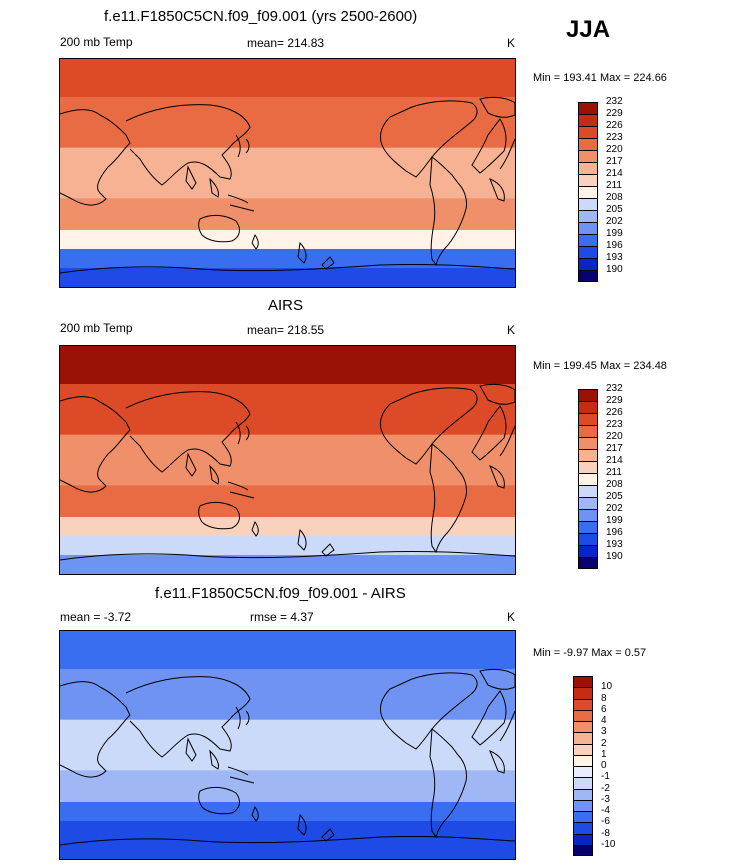  I want to click on colorbar-tick-label: -8, so click(605, 833).